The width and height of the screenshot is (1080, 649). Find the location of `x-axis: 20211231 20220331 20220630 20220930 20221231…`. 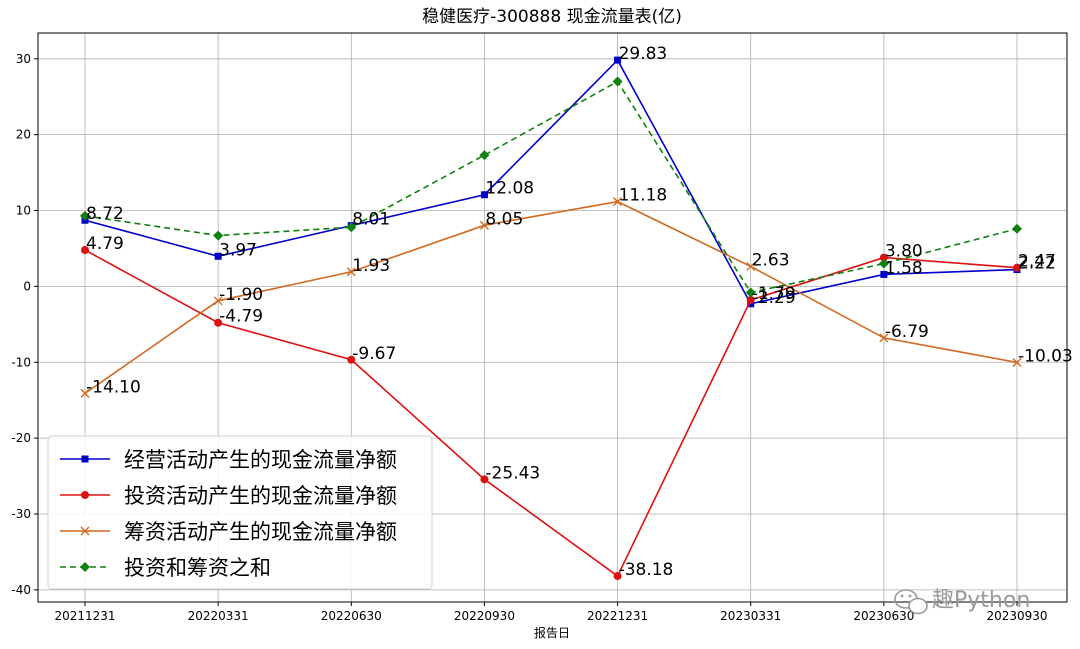

x-axis: 20211231 20220331 20220630 20220930 20221231… is located at coordinates (551, 612).